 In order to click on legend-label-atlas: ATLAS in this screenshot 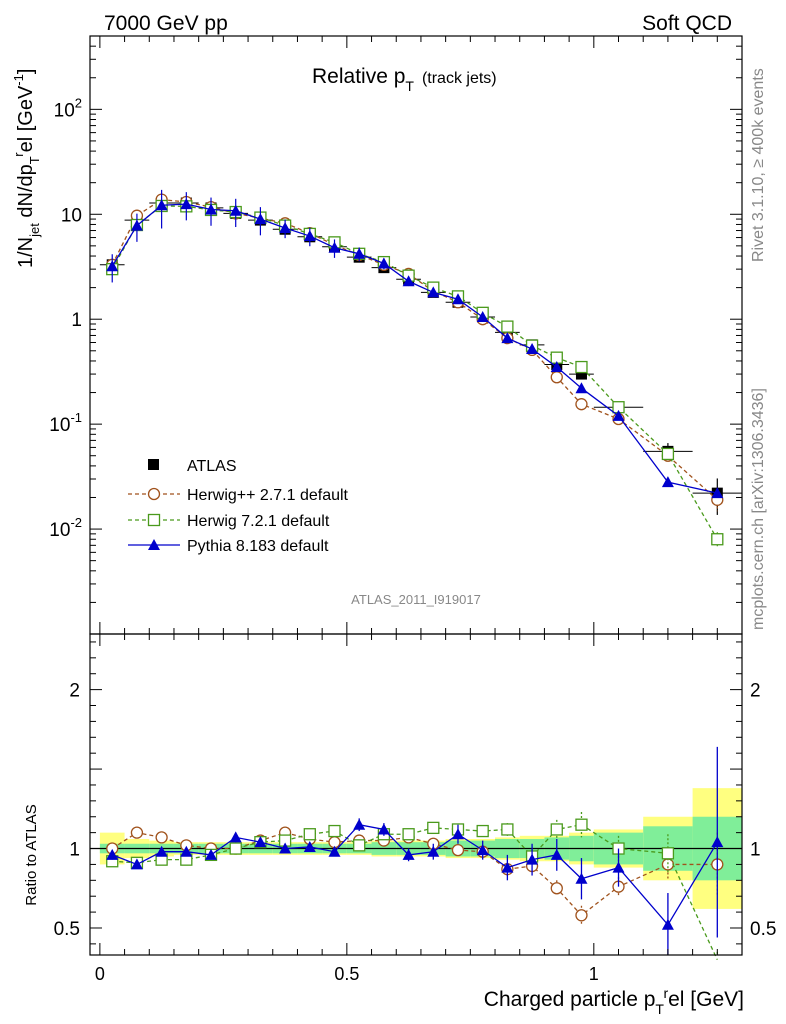, I will do `click(212, 466)`.